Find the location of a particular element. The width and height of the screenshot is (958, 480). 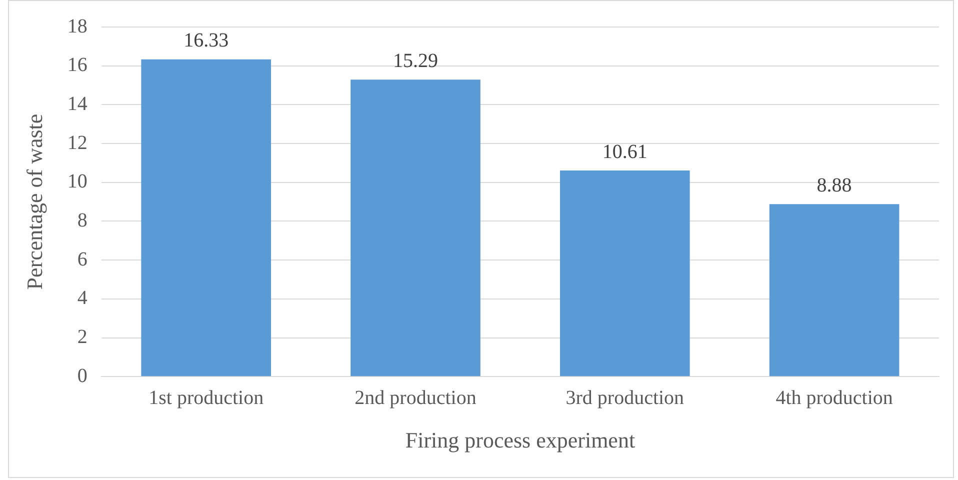

x-tick-label: 3rd production is located at coordinates (625, 397).